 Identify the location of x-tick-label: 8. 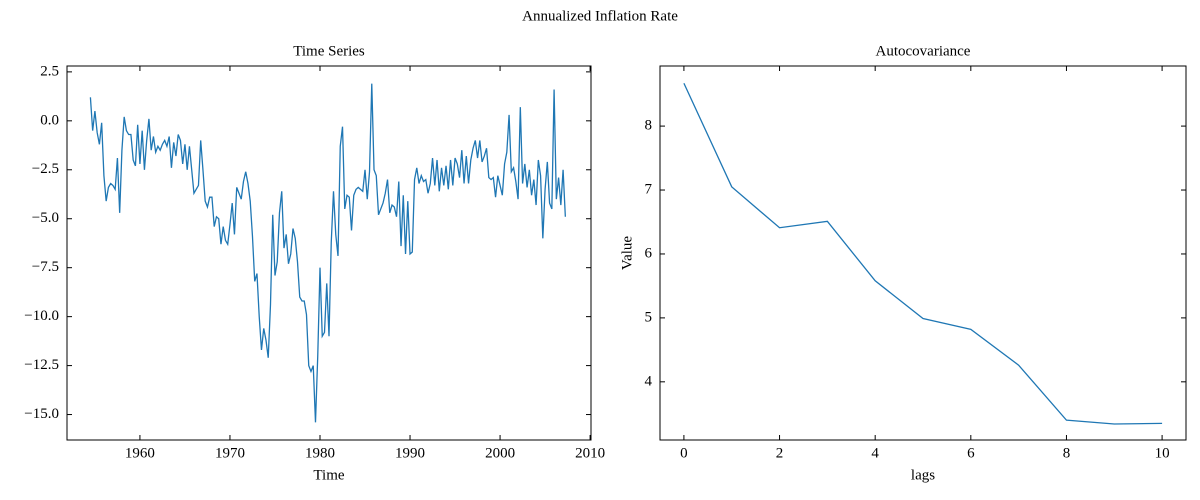
(1067, 453).